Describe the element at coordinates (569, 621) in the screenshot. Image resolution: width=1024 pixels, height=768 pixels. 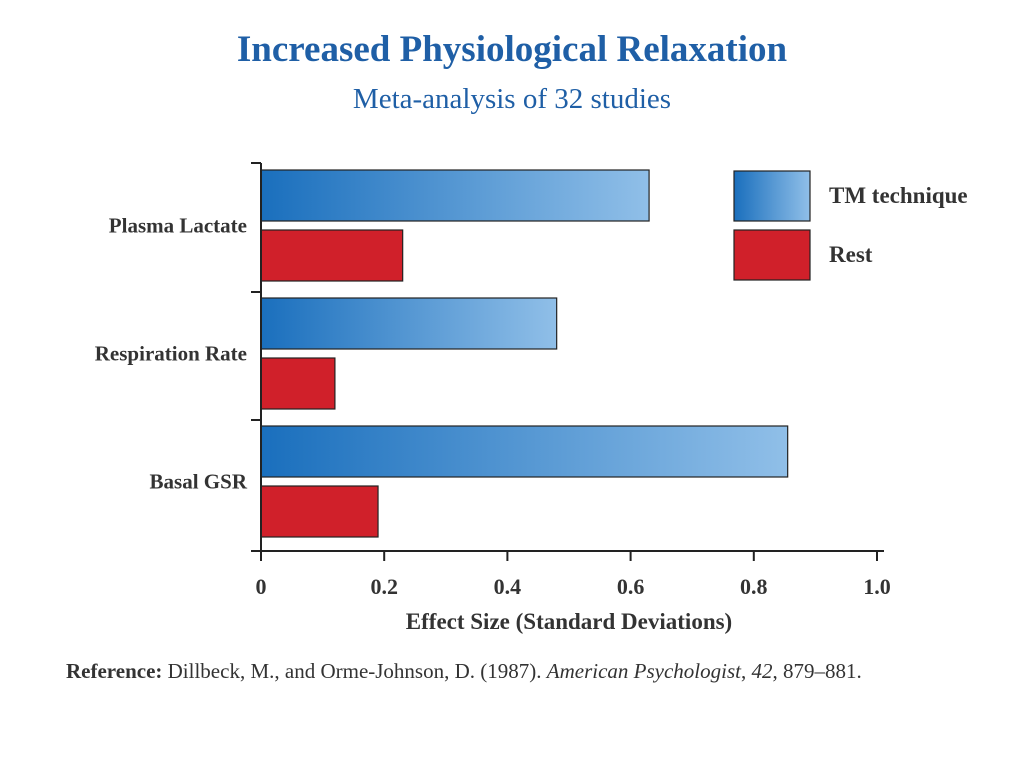
I see `x-axis-title: Effect Size (Standard Deviations)` at that location.